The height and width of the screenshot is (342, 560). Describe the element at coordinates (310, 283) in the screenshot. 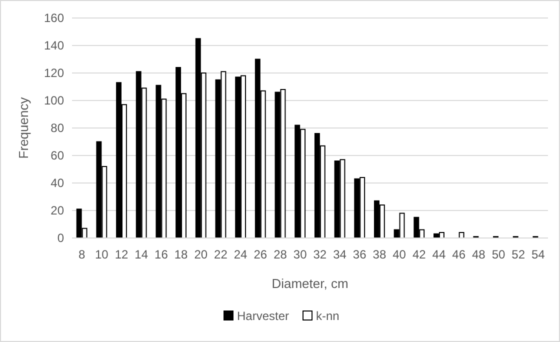

I see `x-axis-title: Diameter, cm` at that location.